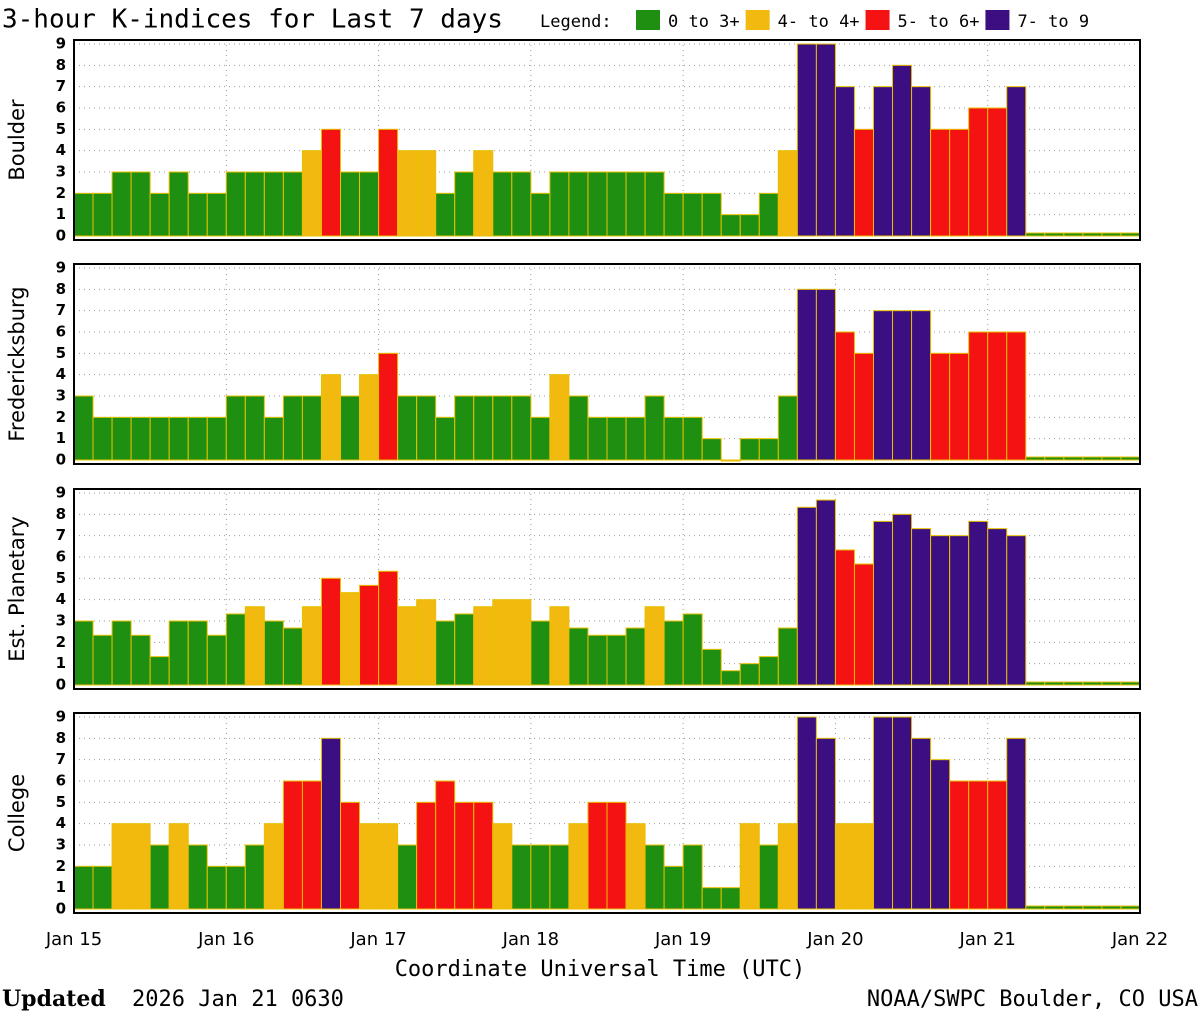 The width and height of the screenshot is (1200, 1020). Describe the element at coordinates (17, 589) in the screenshot. I see `y-axis-title: Est. Planetary` at that location.